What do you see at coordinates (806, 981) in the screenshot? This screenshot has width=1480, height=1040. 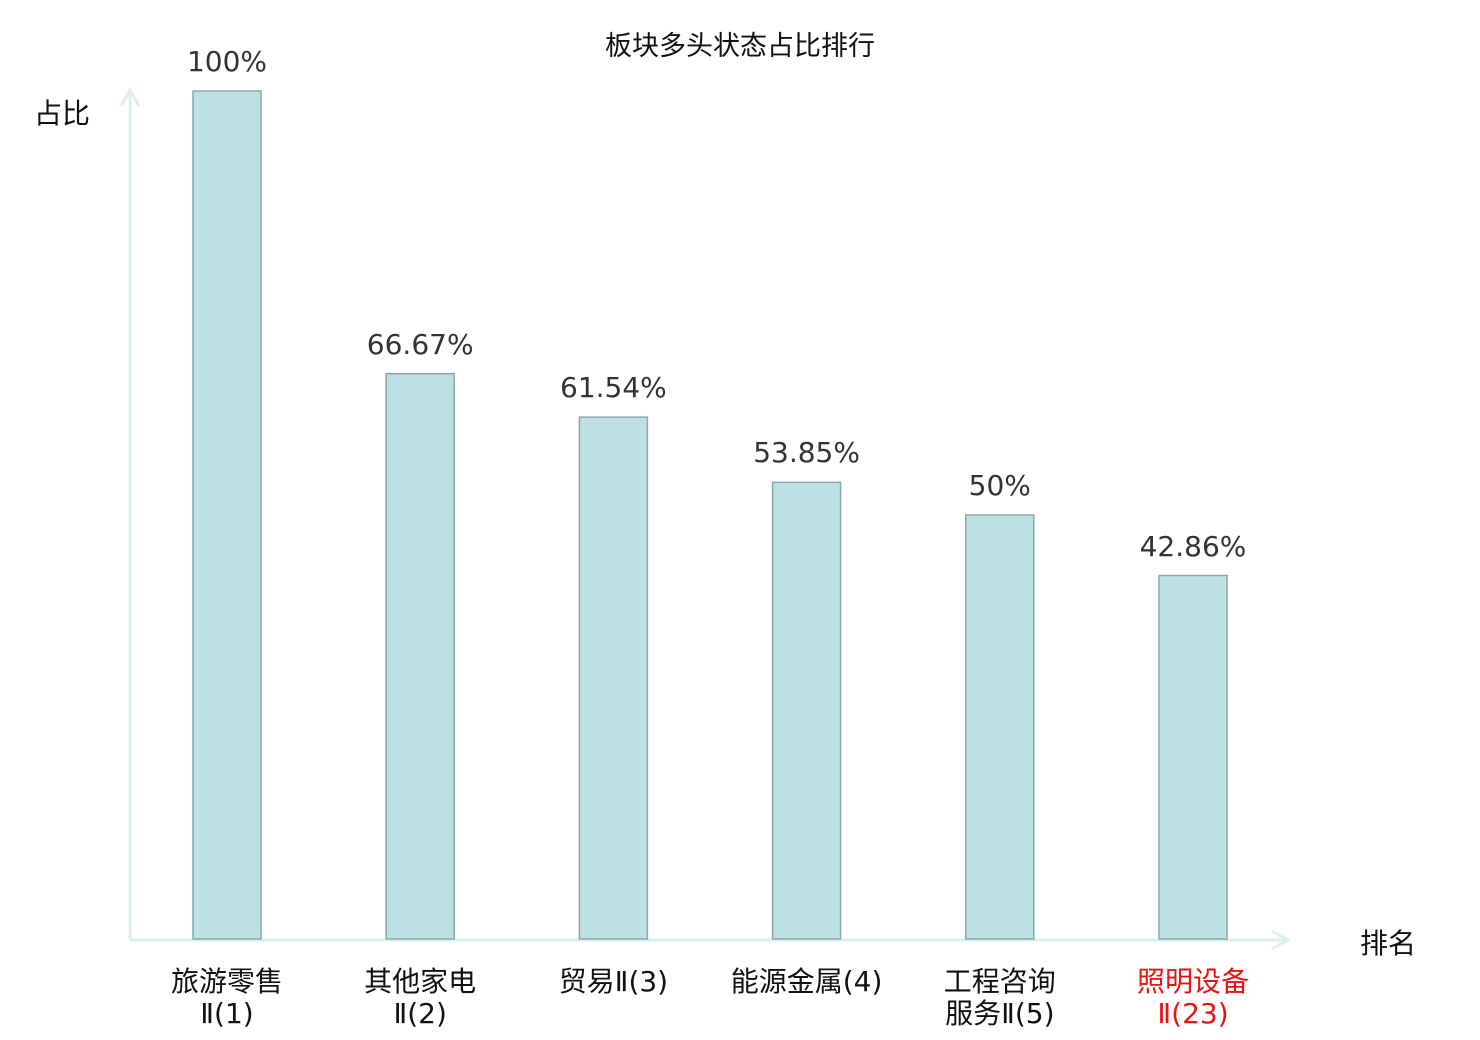 I see `x-tick-label: 能源金属(4)` at bounding box center [806, 981].